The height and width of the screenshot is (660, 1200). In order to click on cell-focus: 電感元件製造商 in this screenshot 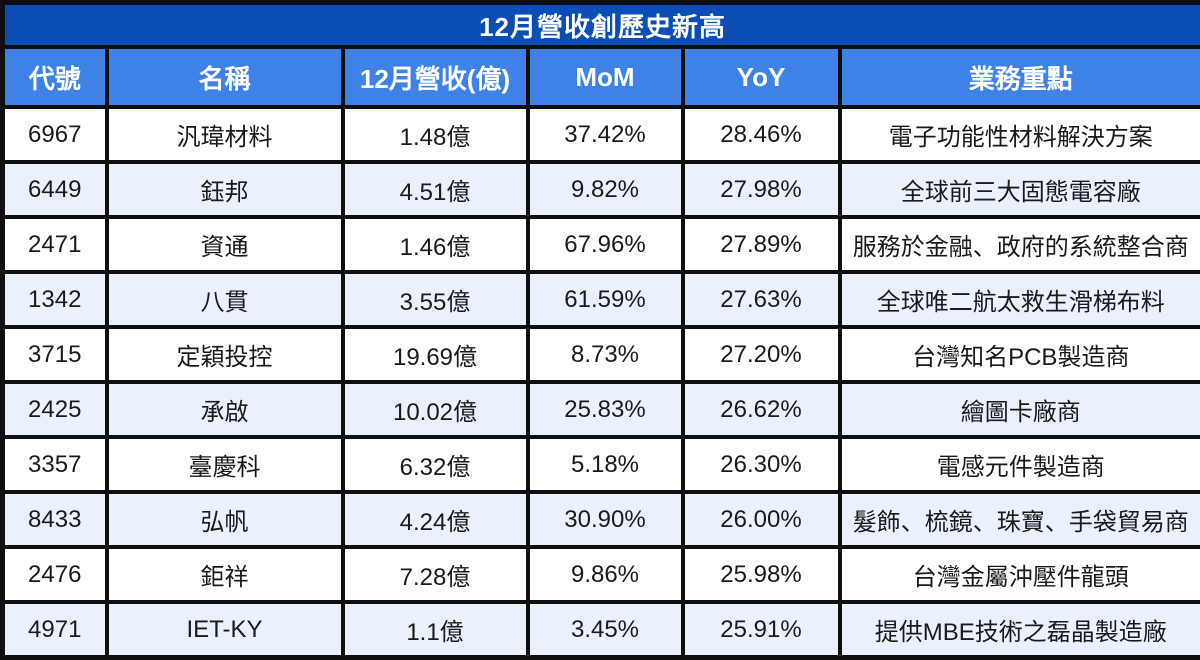, I will do `click(1020, 464)`.